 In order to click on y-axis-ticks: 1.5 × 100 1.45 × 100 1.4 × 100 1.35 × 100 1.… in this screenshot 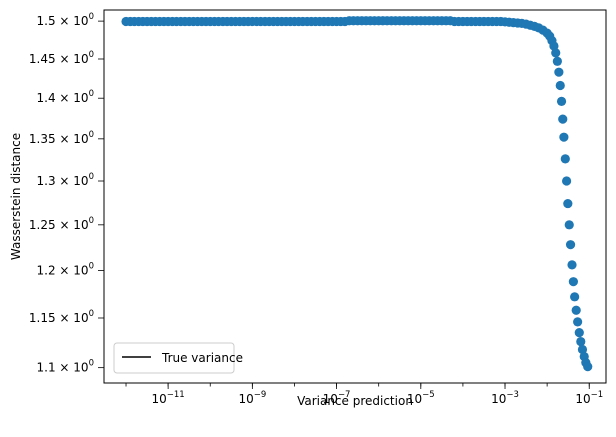, I will do `click(66, 193)`.